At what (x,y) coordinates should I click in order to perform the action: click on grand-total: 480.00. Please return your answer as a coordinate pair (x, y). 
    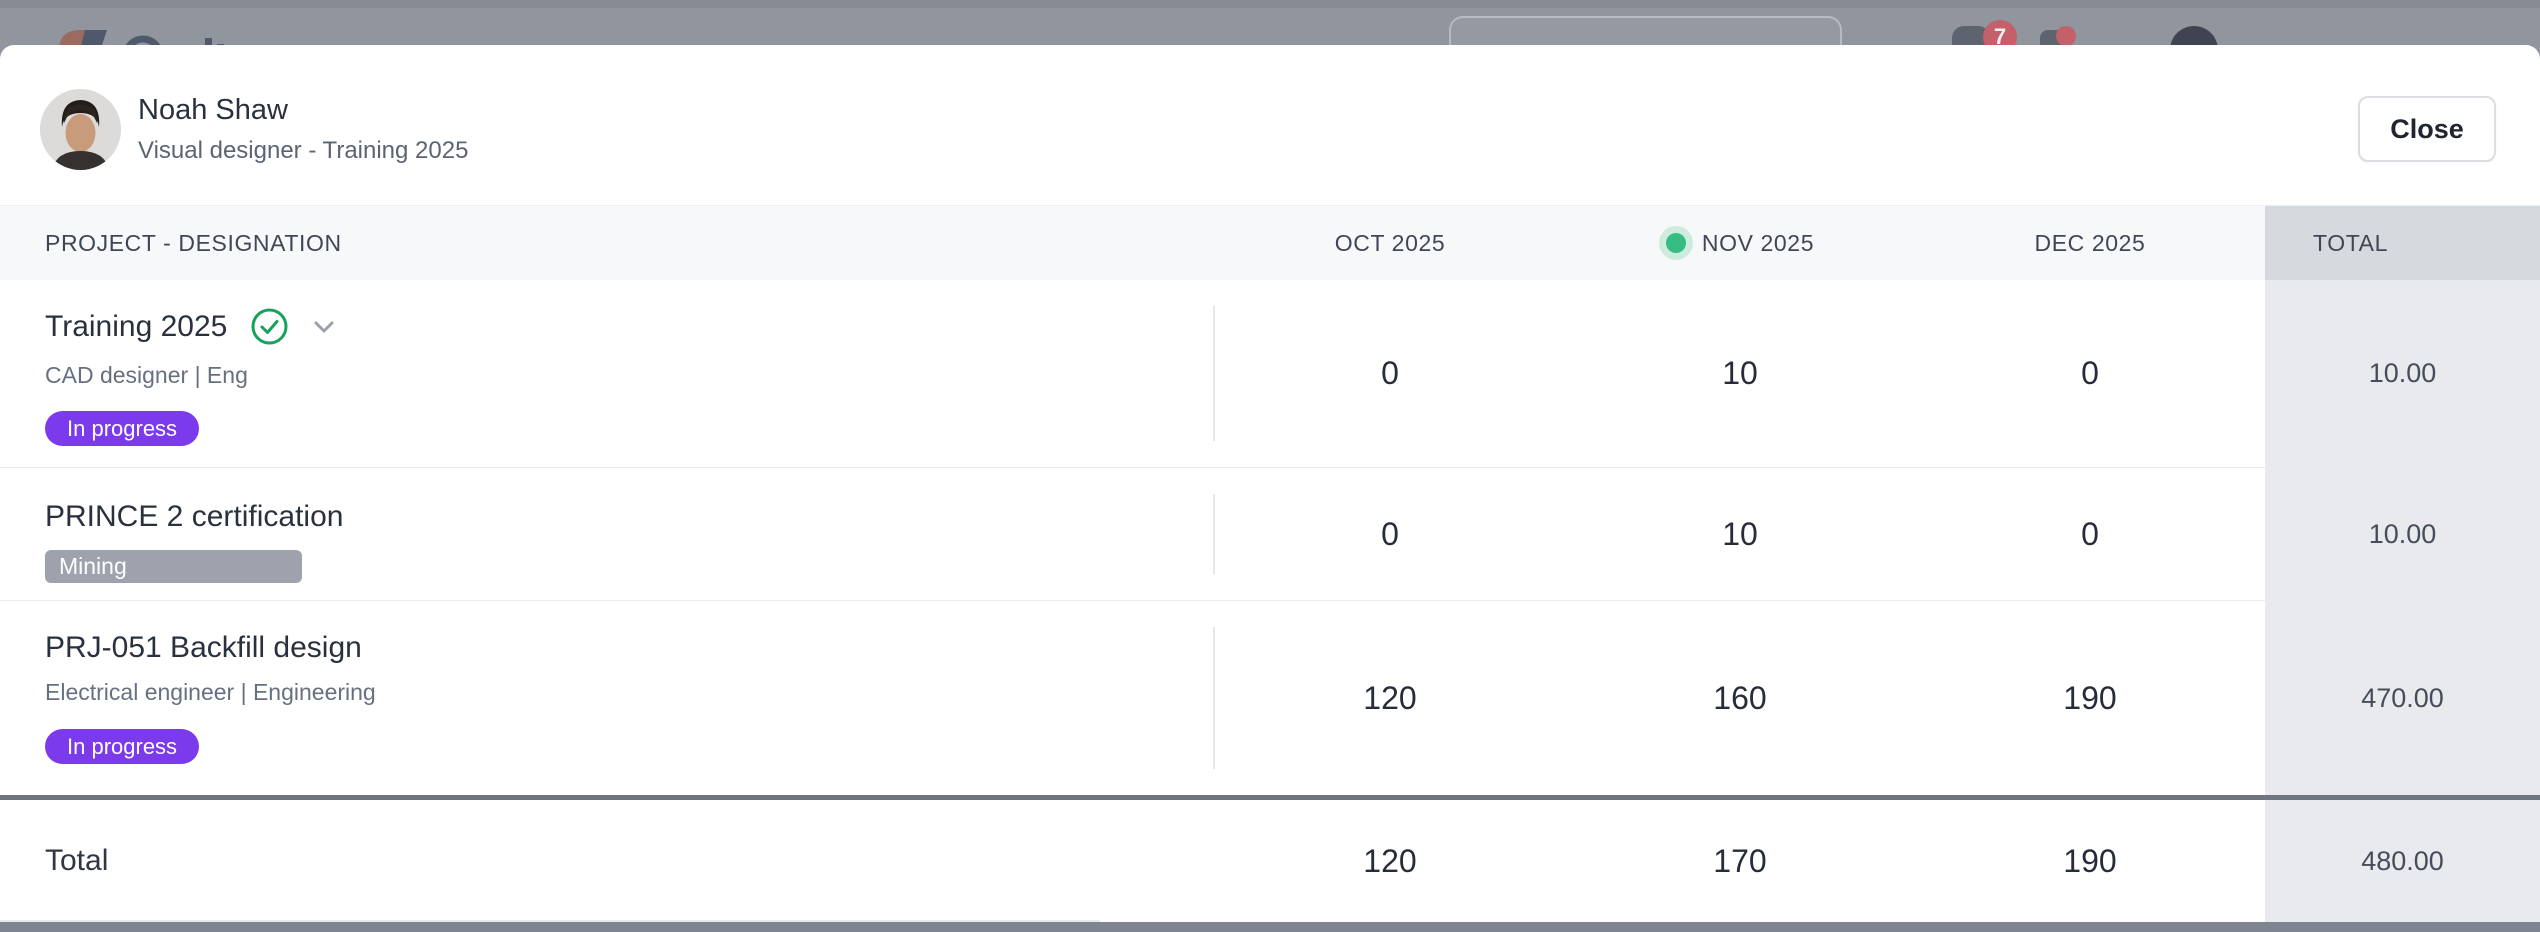
    Looking at the image, I should click on (2402, 860).